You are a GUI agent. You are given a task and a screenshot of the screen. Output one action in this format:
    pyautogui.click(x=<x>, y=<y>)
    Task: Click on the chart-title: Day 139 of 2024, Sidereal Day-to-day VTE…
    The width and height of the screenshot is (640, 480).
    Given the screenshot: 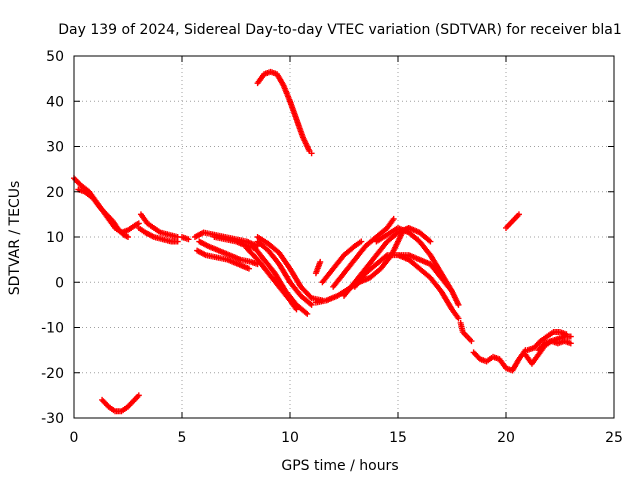 What is the action you would take?
    pyautogui.click(x=339, y=30)
    